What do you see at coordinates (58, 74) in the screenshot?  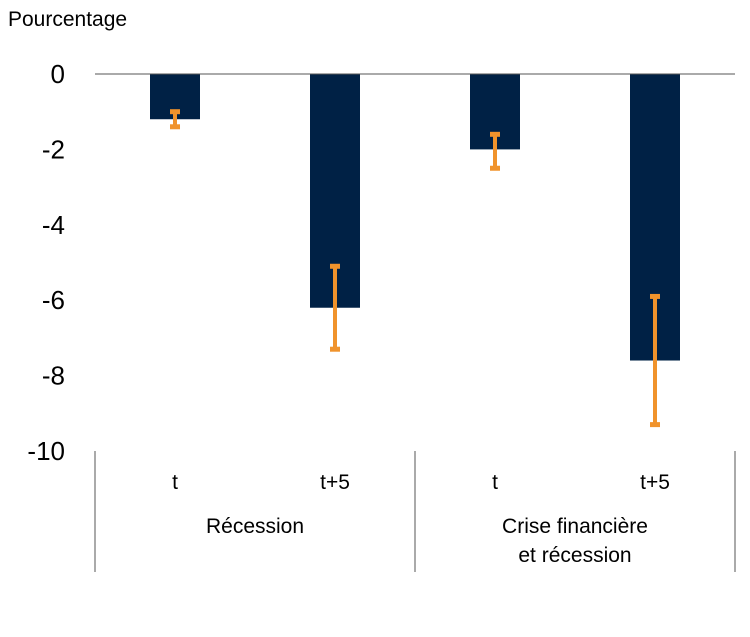 I see `y-tick-label: 0` at bounding box center [58, 74].